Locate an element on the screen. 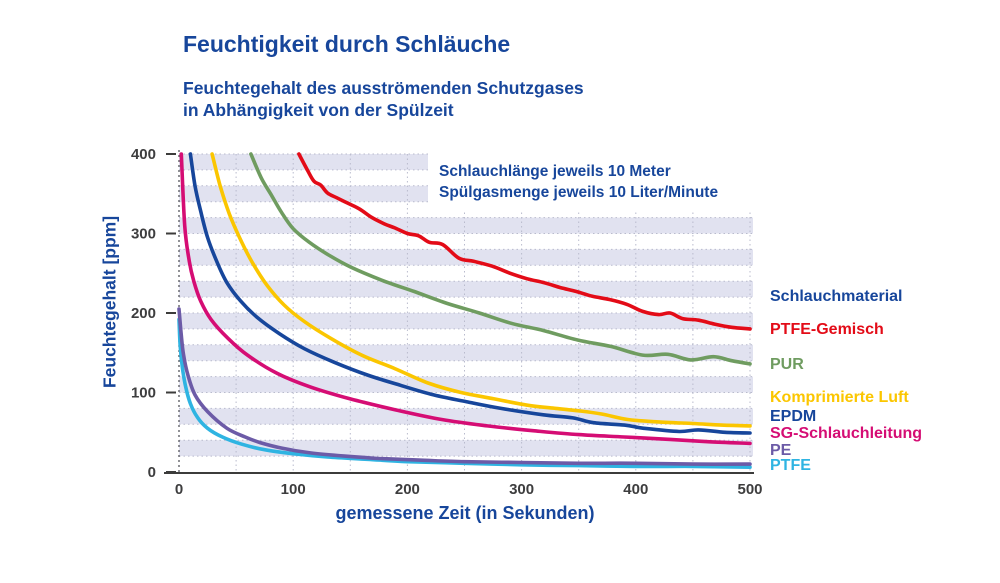 This screenshot has width=1000, height=583. annotation-line-1: Schlauchlänge jeweils 10 Meter is located at coordinates (555, 171).